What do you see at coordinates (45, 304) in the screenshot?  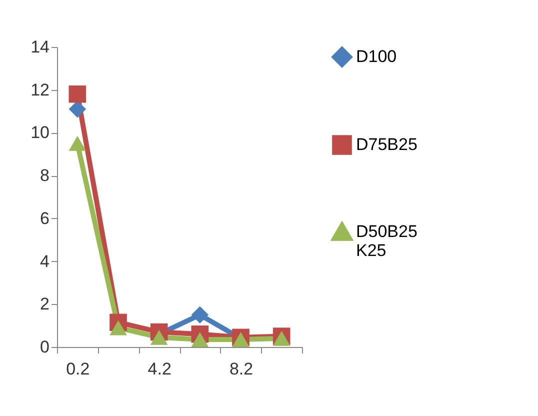 I see `y-tick-label: 2` at bounding box center [45, 304].